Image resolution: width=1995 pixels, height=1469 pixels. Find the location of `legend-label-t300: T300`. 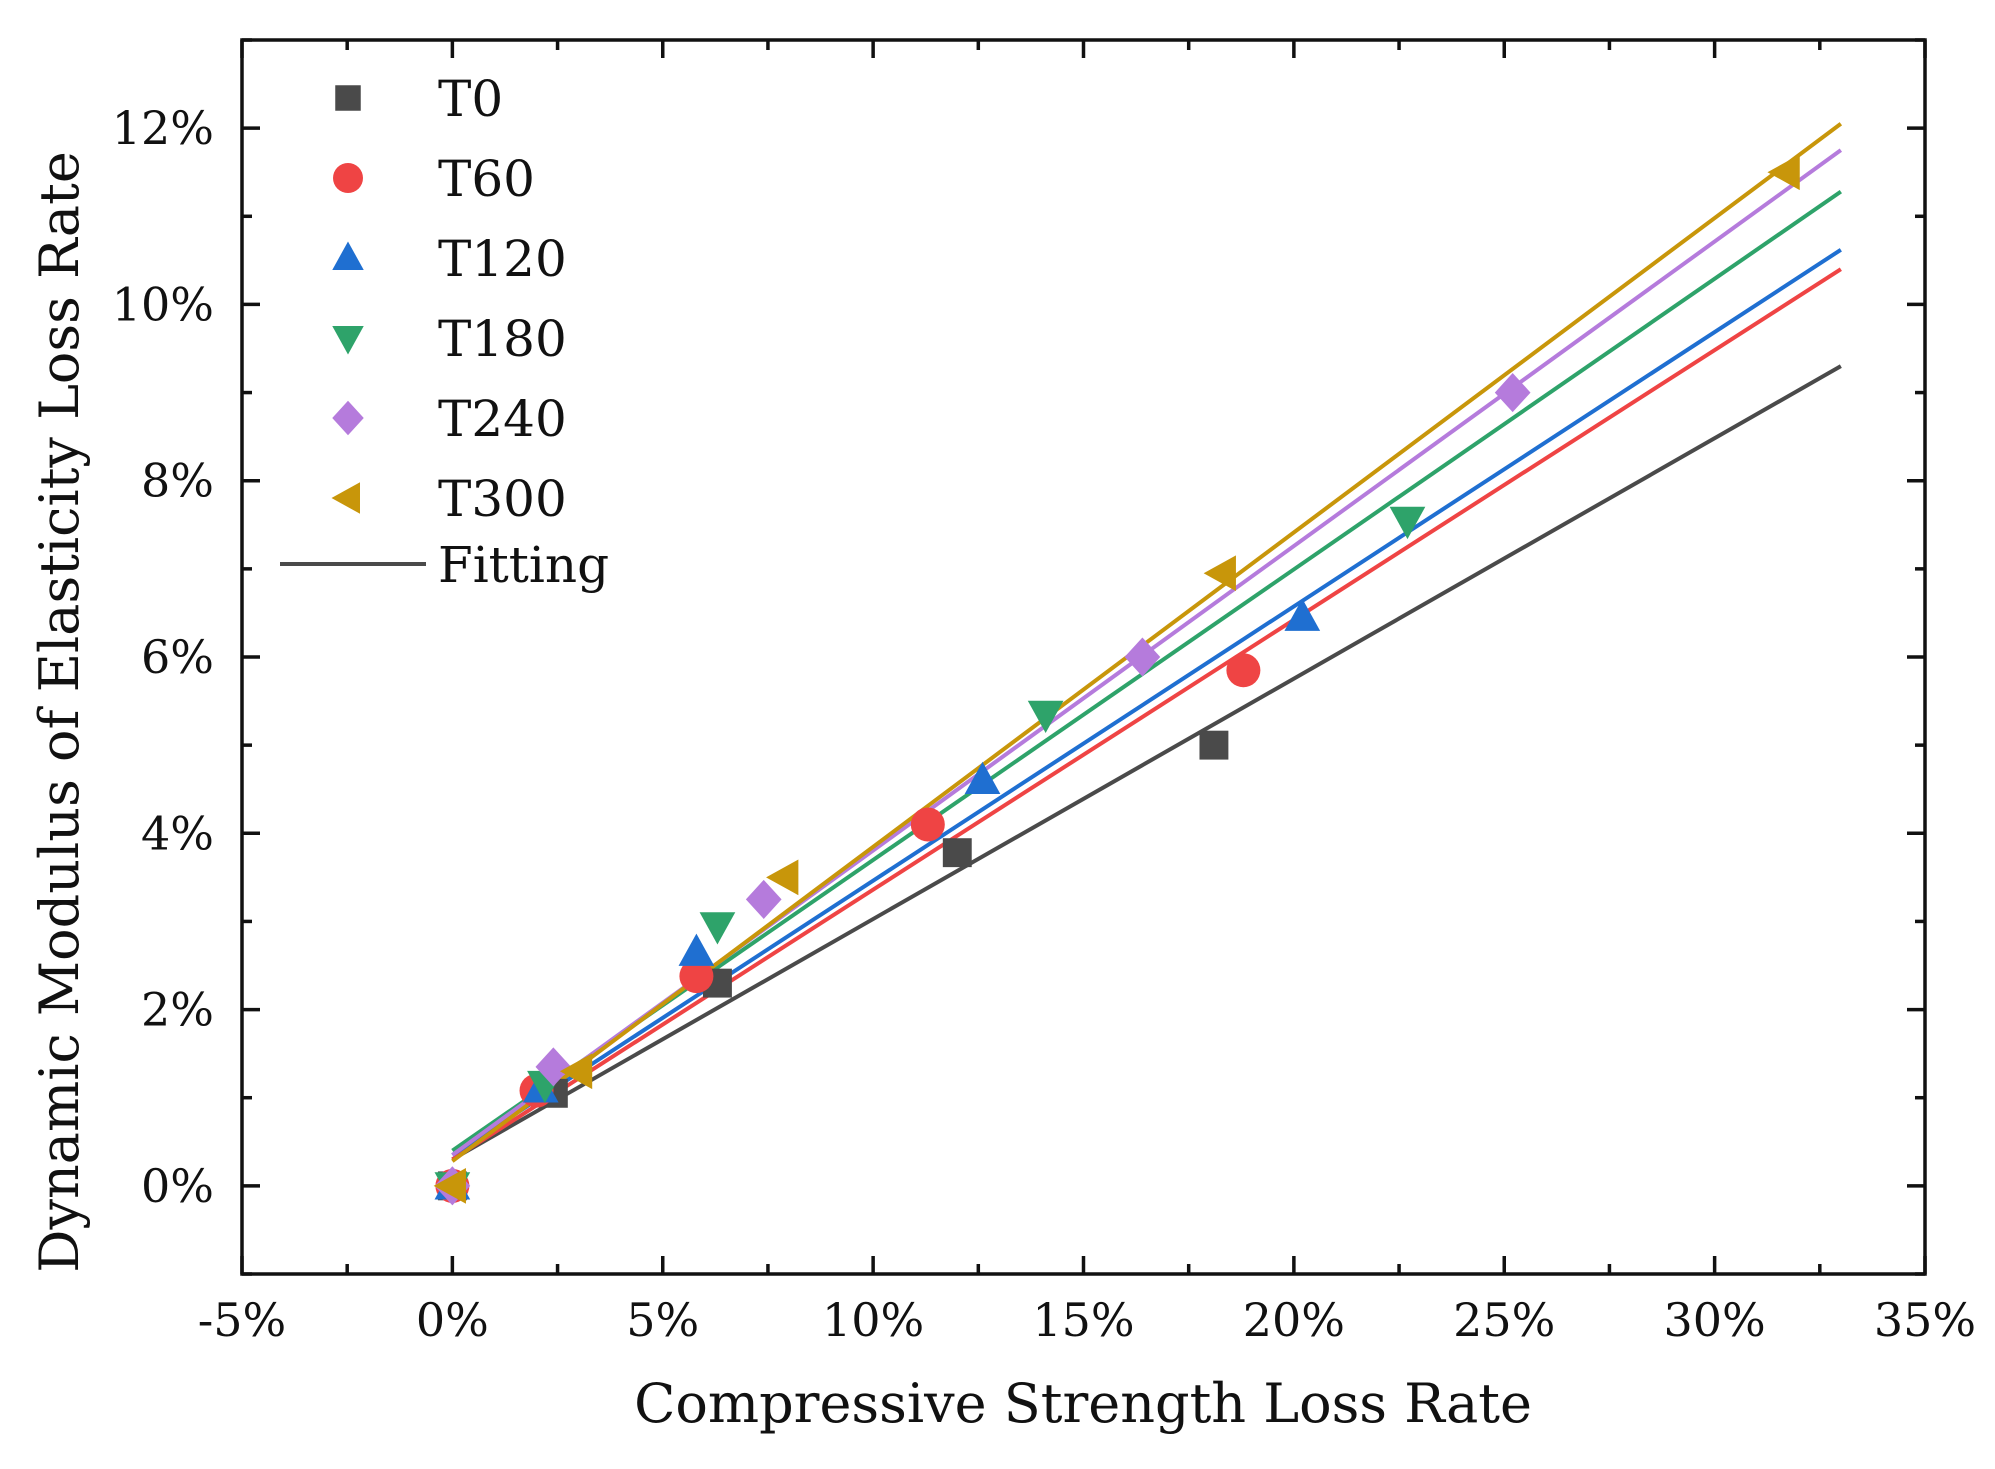

legend-label-t300: T300 is located at coordinates (502, 499).